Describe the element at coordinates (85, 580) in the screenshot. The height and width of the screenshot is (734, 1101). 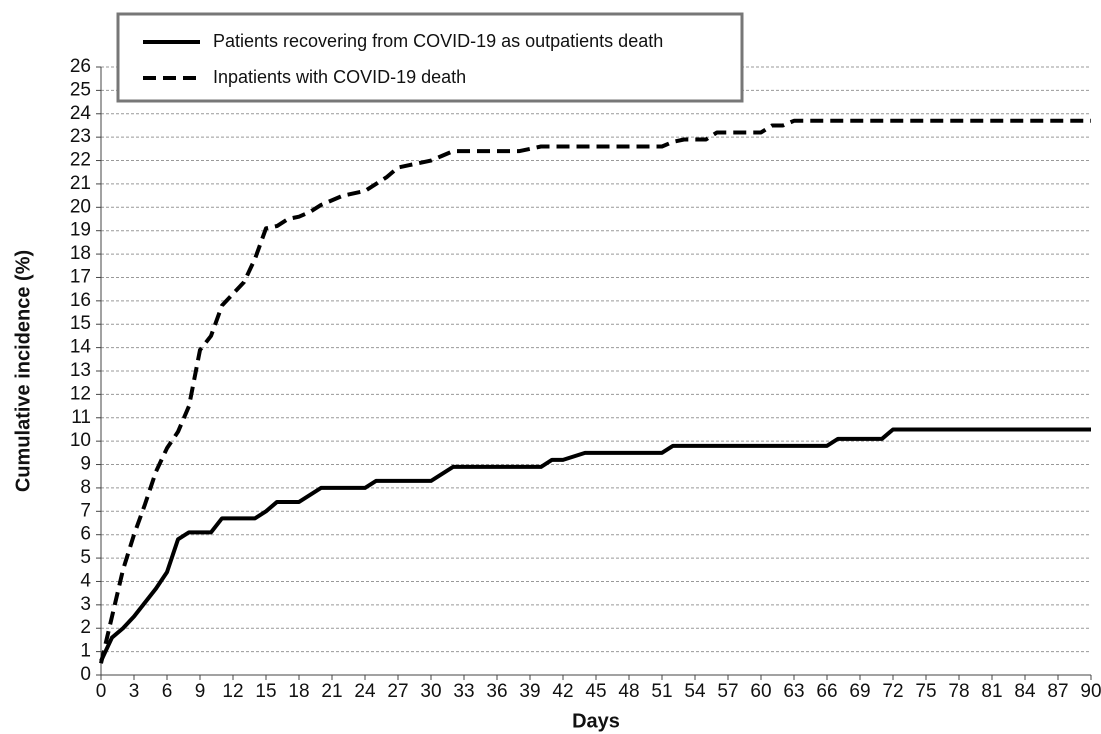
I see `y-tick-label: 4` at that location.